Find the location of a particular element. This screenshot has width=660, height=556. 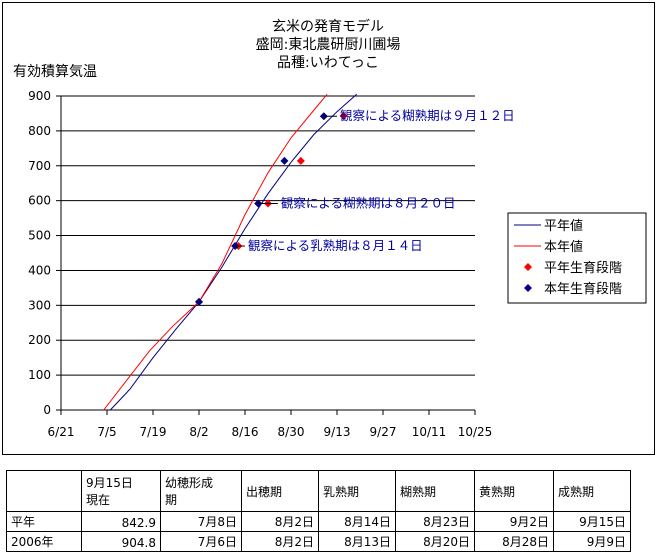

table-cell: 9月2日 is located at coordinates (514, 521).